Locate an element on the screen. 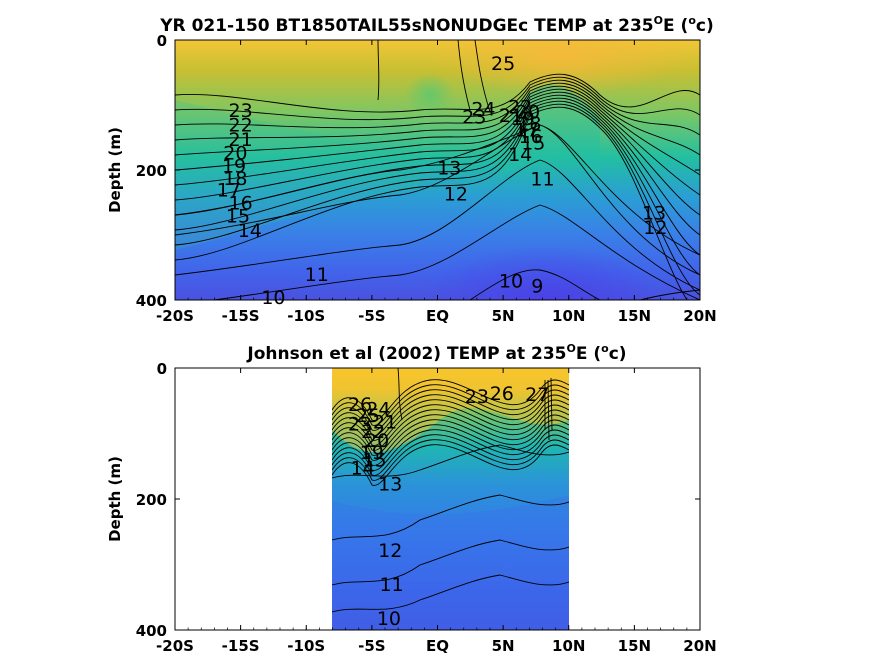  top-contour-label: 20 is located at coordinates (528, 113).